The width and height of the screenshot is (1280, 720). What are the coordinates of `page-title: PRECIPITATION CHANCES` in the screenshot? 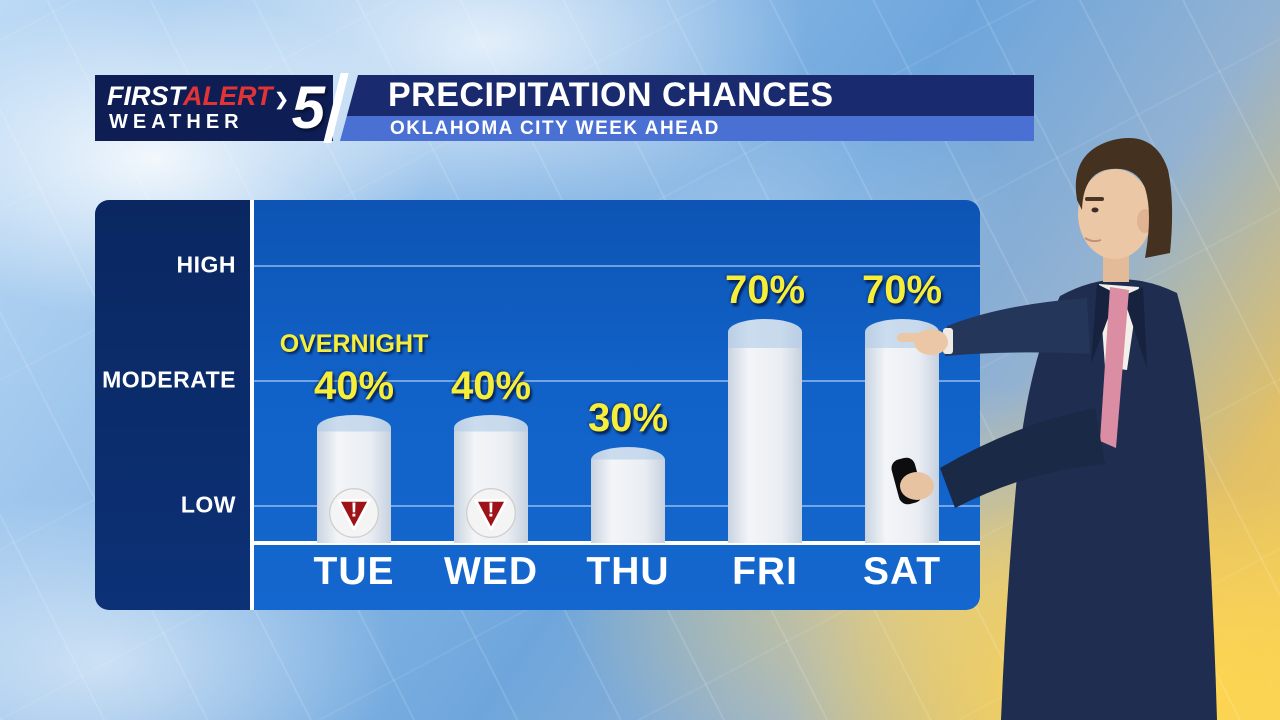 It's located at (687, 95).